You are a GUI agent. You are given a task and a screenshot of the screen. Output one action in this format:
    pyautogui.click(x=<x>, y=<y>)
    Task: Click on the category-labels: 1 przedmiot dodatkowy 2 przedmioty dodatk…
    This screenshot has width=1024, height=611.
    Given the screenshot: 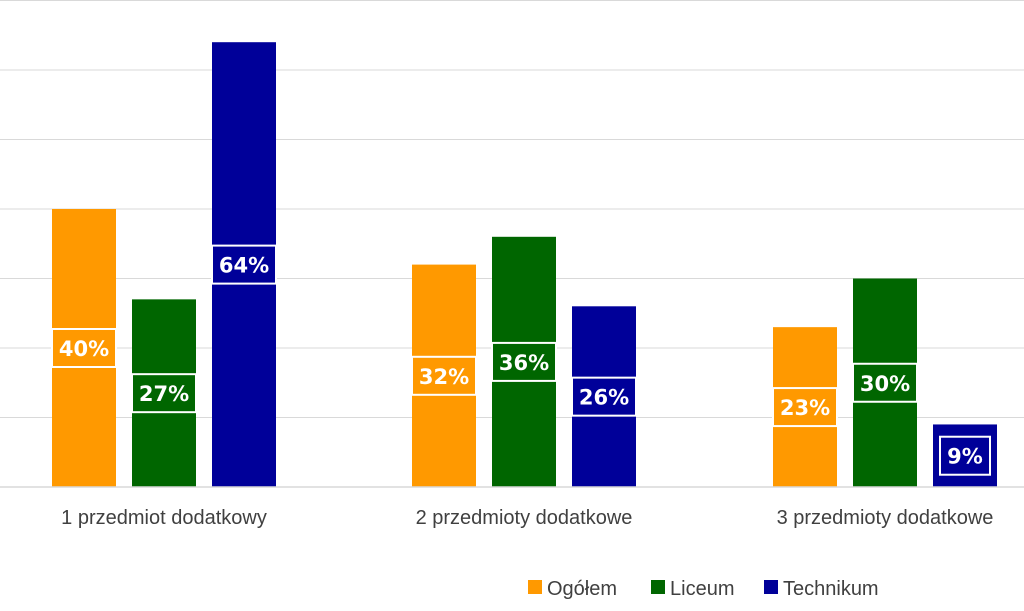 What is the action you would take?
    pyautogui.click(x=527, y=518)
    